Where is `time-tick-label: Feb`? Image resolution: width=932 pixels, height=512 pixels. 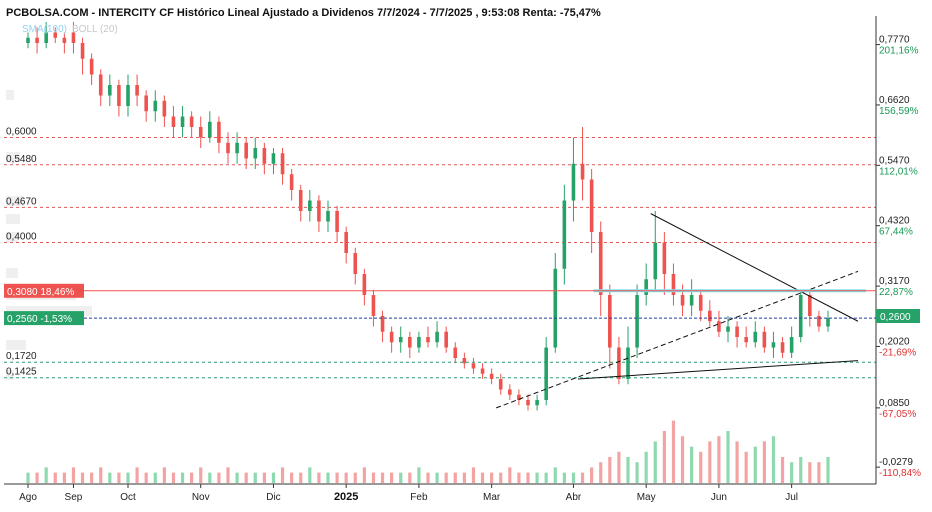 time-tick-label: Feb is located at coordinates (419, 497).